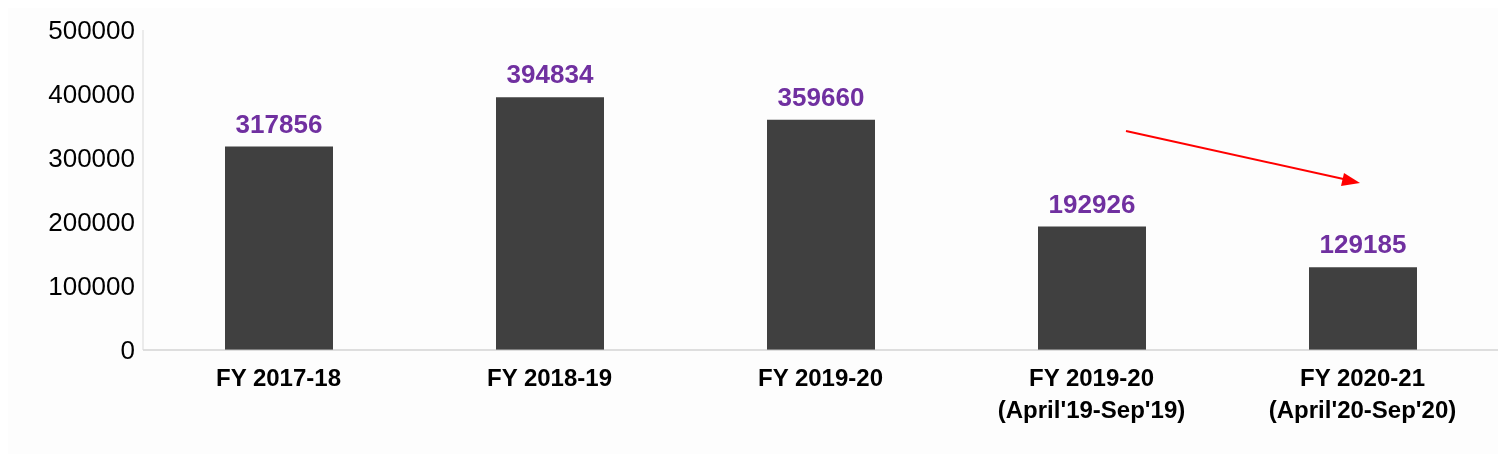 This screenshot has height=454, width=1506. Describe the element at coordinates (1362, 393) in the screenshot. I see `x-tick-label: FY 2020-21 (April'20-Sep'20)` at that location.